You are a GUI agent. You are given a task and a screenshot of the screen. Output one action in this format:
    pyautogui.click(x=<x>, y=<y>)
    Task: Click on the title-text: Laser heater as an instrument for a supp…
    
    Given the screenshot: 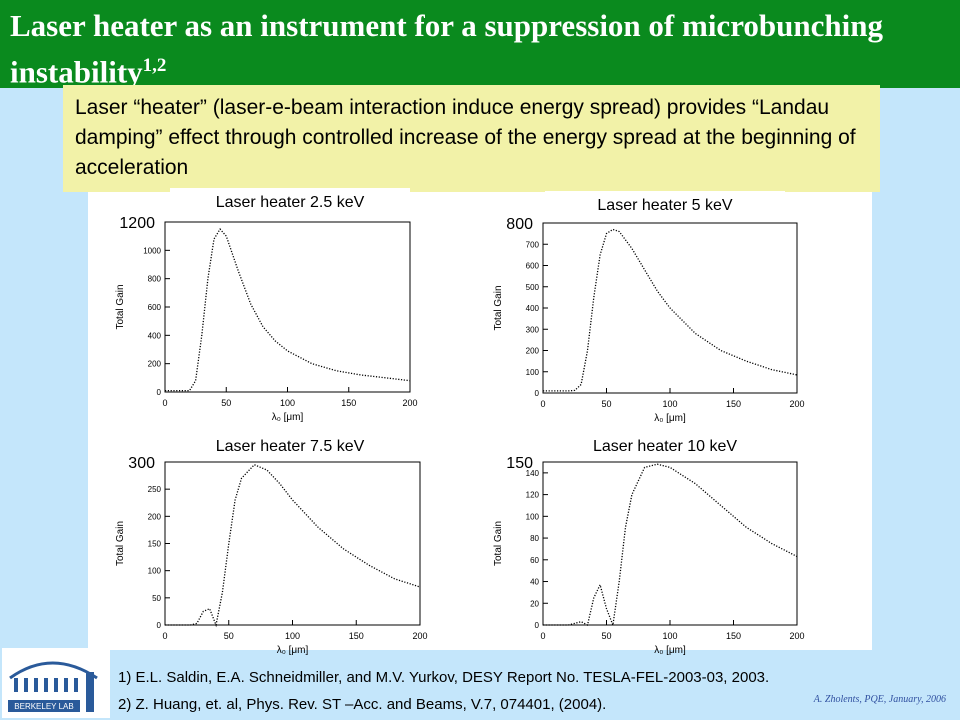 What is the action you would take?
    pyautogui.click(x=446, y=49)
    